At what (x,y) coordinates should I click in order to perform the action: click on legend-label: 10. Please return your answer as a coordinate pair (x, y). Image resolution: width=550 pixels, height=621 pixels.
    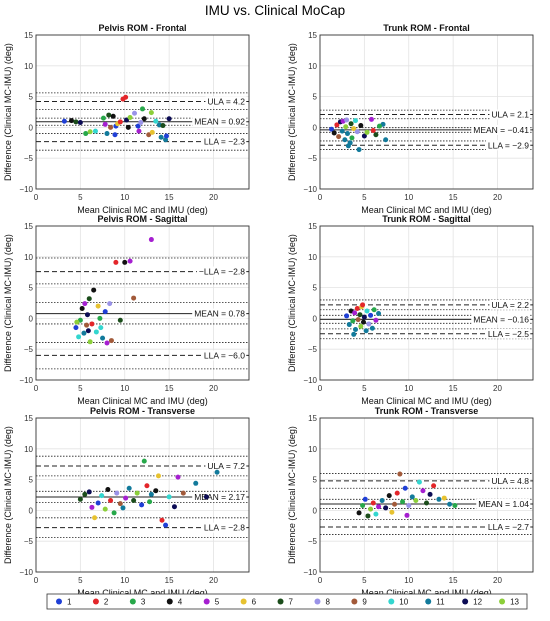
    Looking at the image, I should click on (403, 602).